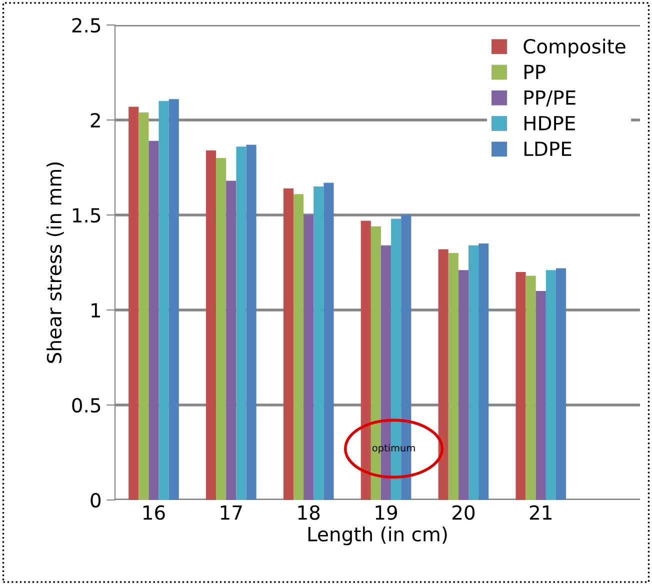 This screenshot has width=652, height=585. Describe the element at coordinates (86, 405) in the screenshot. I see `y-tick-label: 0.5` at that location.